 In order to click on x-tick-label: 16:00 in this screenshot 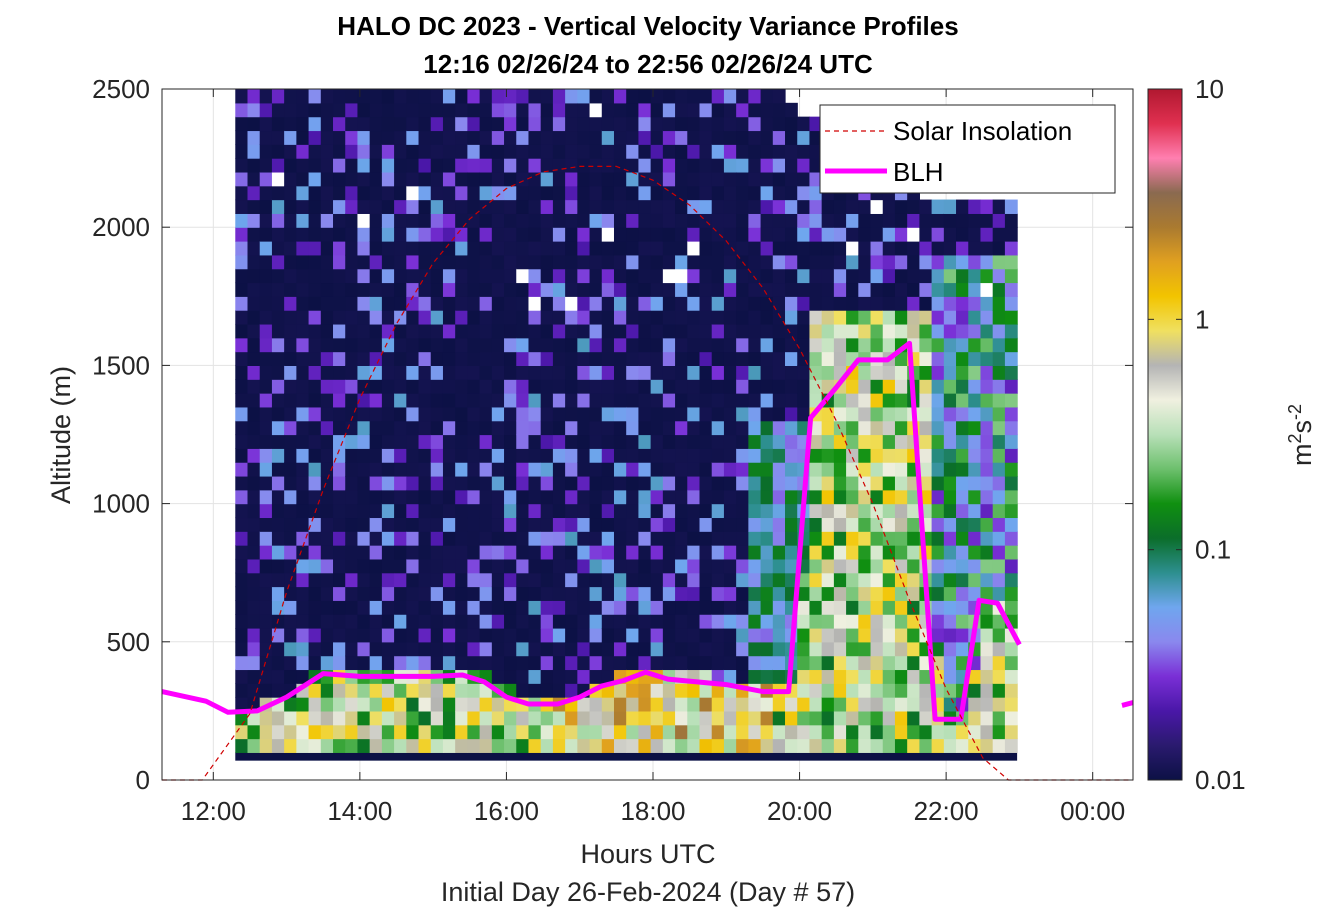, I will do `click(506, 811)`.